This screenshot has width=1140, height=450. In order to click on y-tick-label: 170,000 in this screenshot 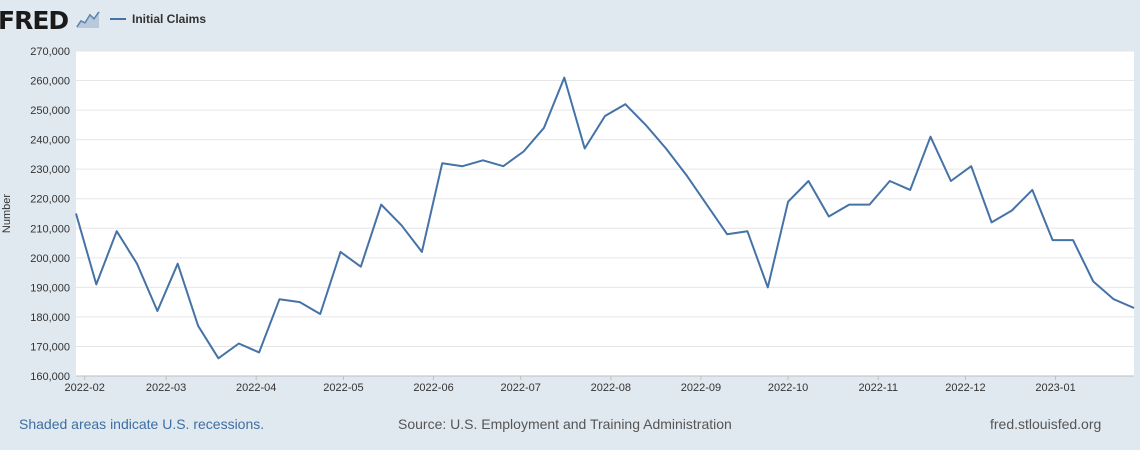, I will do `click(50, 347)`.